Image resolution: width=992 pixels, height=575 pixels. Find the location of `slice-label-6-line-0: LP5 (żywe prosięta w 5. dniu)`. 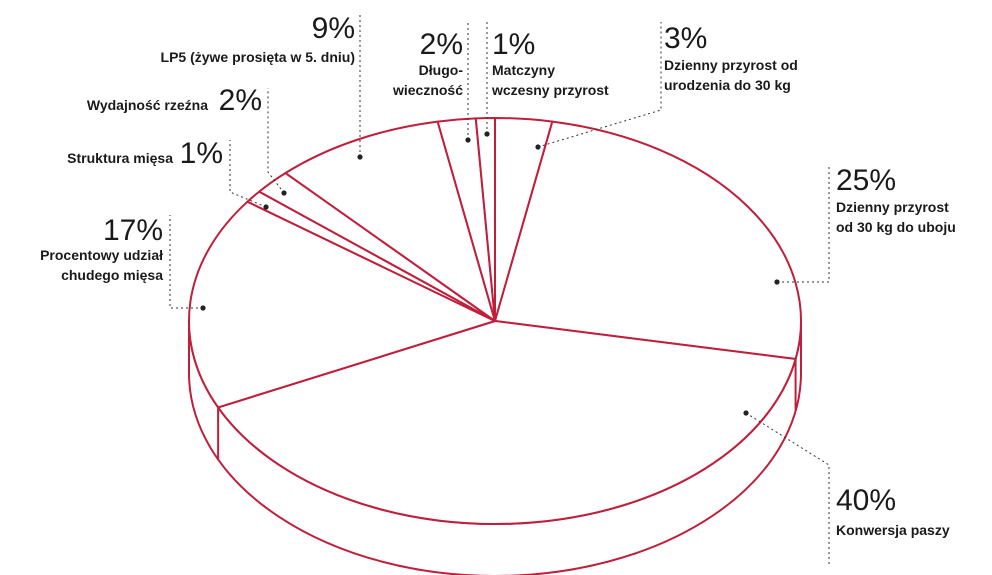

slice-label-6-line-0: LP5 (żywe prosięta w 5. dniu) is located at coordinates (258, 57).